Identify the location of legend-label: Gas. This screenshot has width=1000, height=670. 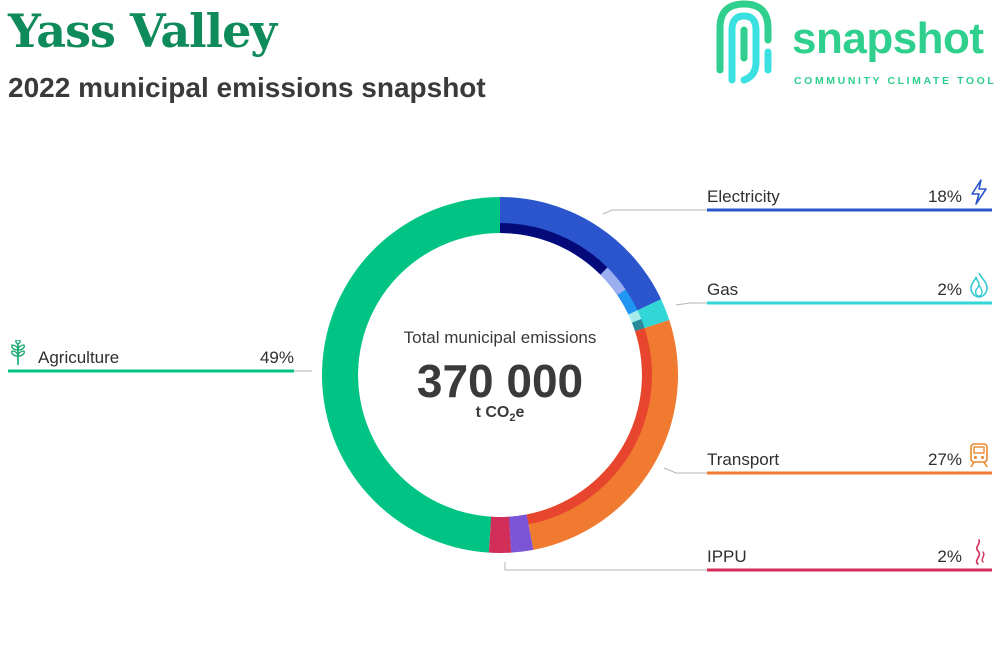
(723, 289).